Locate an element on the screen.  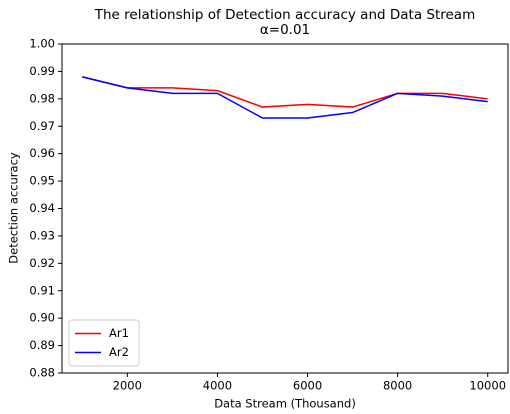
y-tick-label: 0.94 is located at coordinates (42, 208).